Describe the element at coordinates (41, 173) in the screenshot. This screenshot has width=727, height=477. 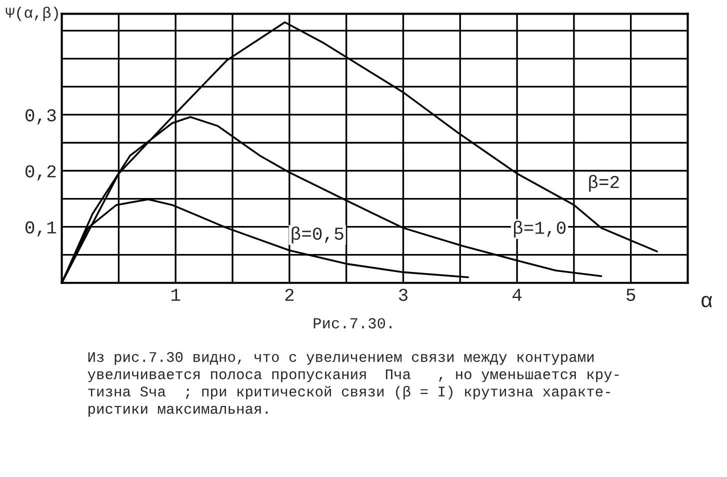
I see `y-tick-label: 0,2` at that location.